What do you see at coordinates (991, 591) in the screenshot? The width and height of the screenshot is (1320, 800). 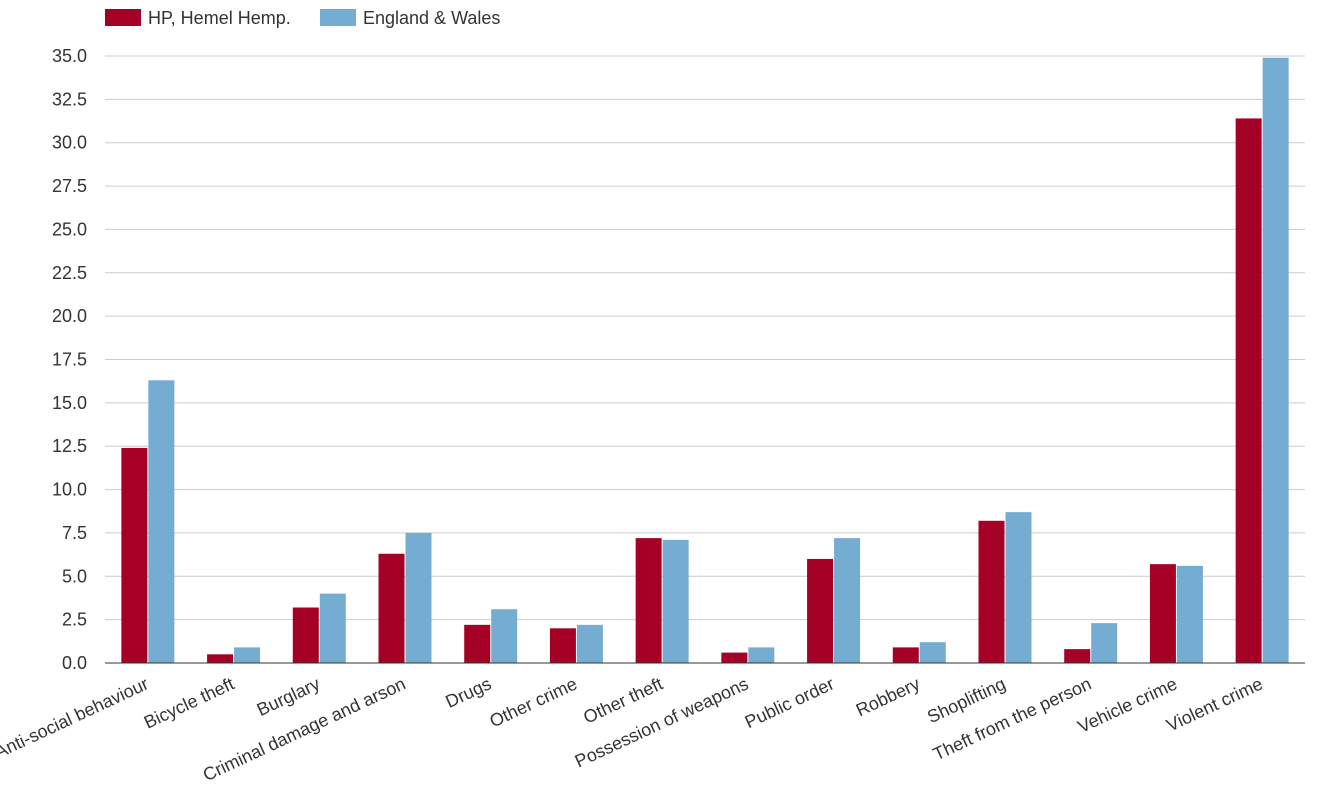 I see `bar-hp-hemel-hemp-shoplifting` at bounding box center [991, 591].